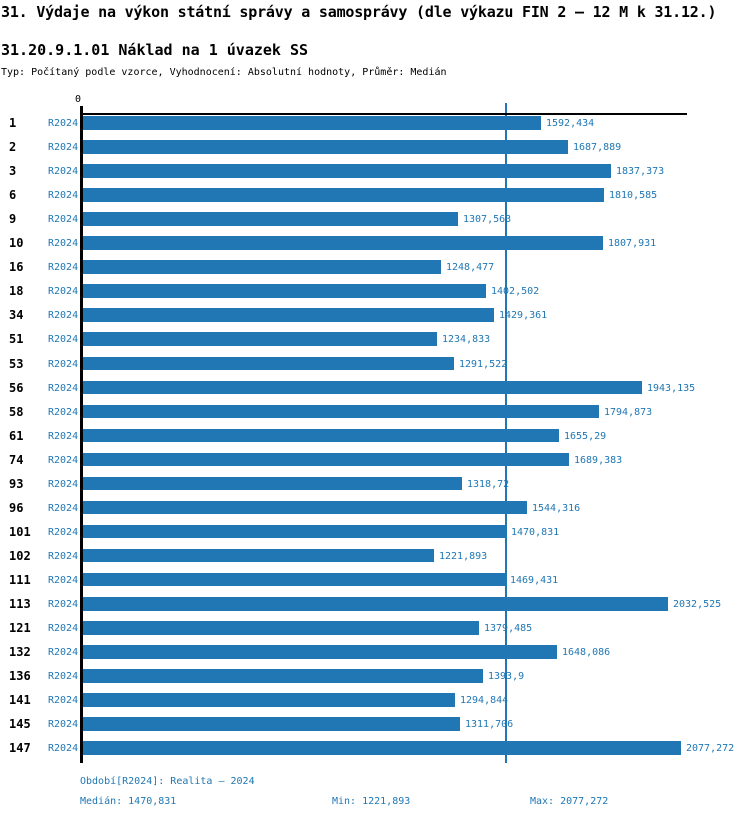  I want to click on row-number-label: 111, so click(20, 579).